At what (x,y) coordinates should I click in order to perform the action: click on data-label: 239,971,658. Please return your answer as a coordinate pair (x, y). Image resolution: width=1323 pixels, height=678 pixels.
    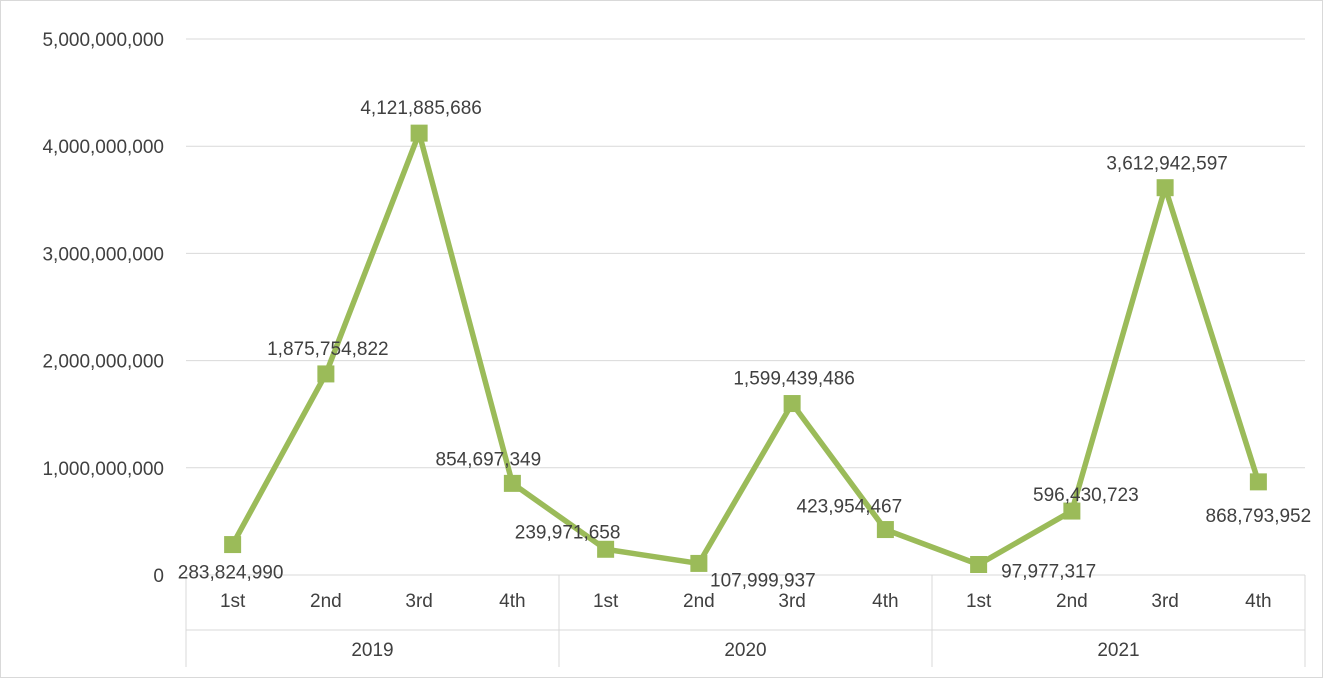
    Looking at the image, I should click on (568, 532).